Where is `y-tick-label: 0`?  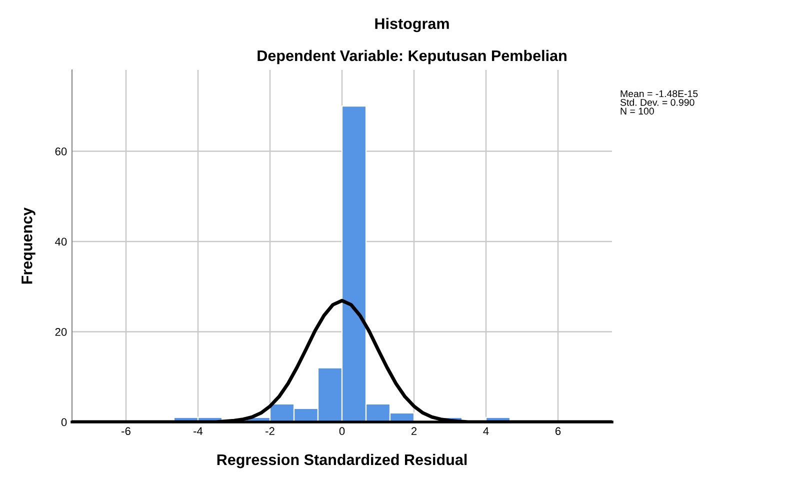
y-tick-label: 0 is located at coordinates (64, 422).